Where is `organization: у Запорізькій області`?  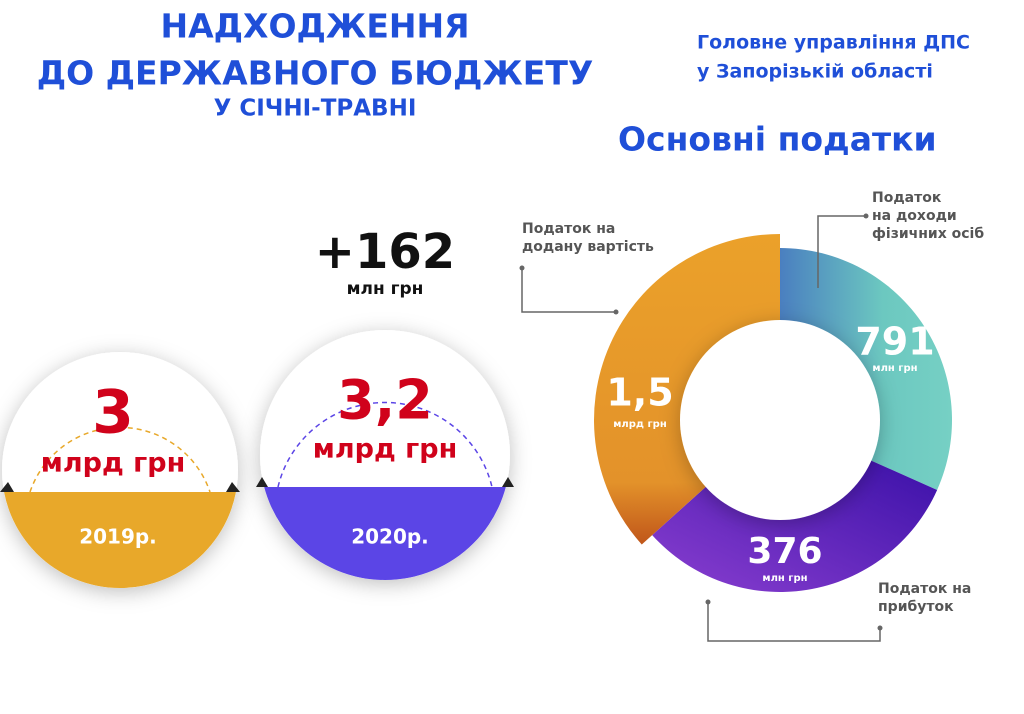
organization: у Запорізькій області is located at coordinates (815, 72).